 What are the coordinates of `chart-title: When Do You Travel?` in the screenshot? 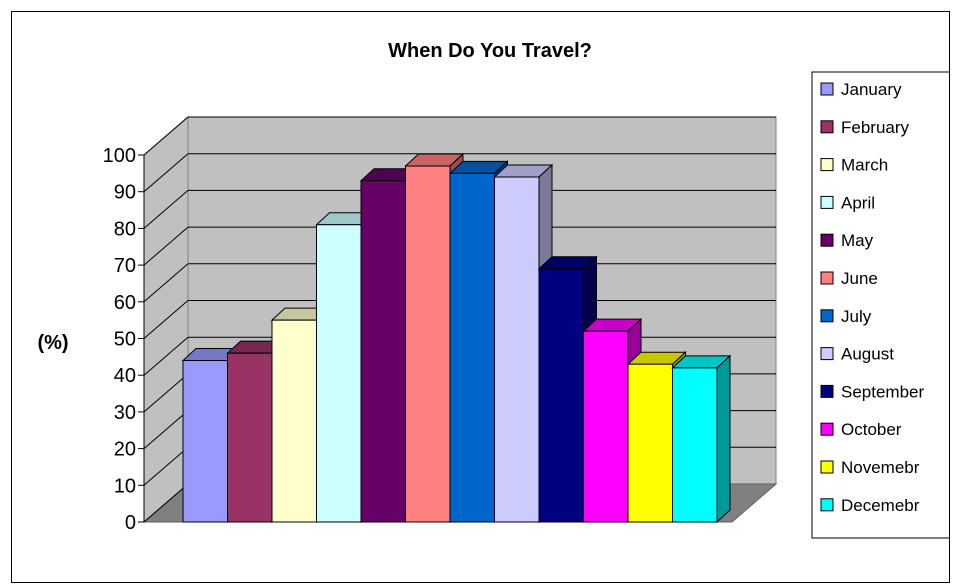 It's located at (490, 51).